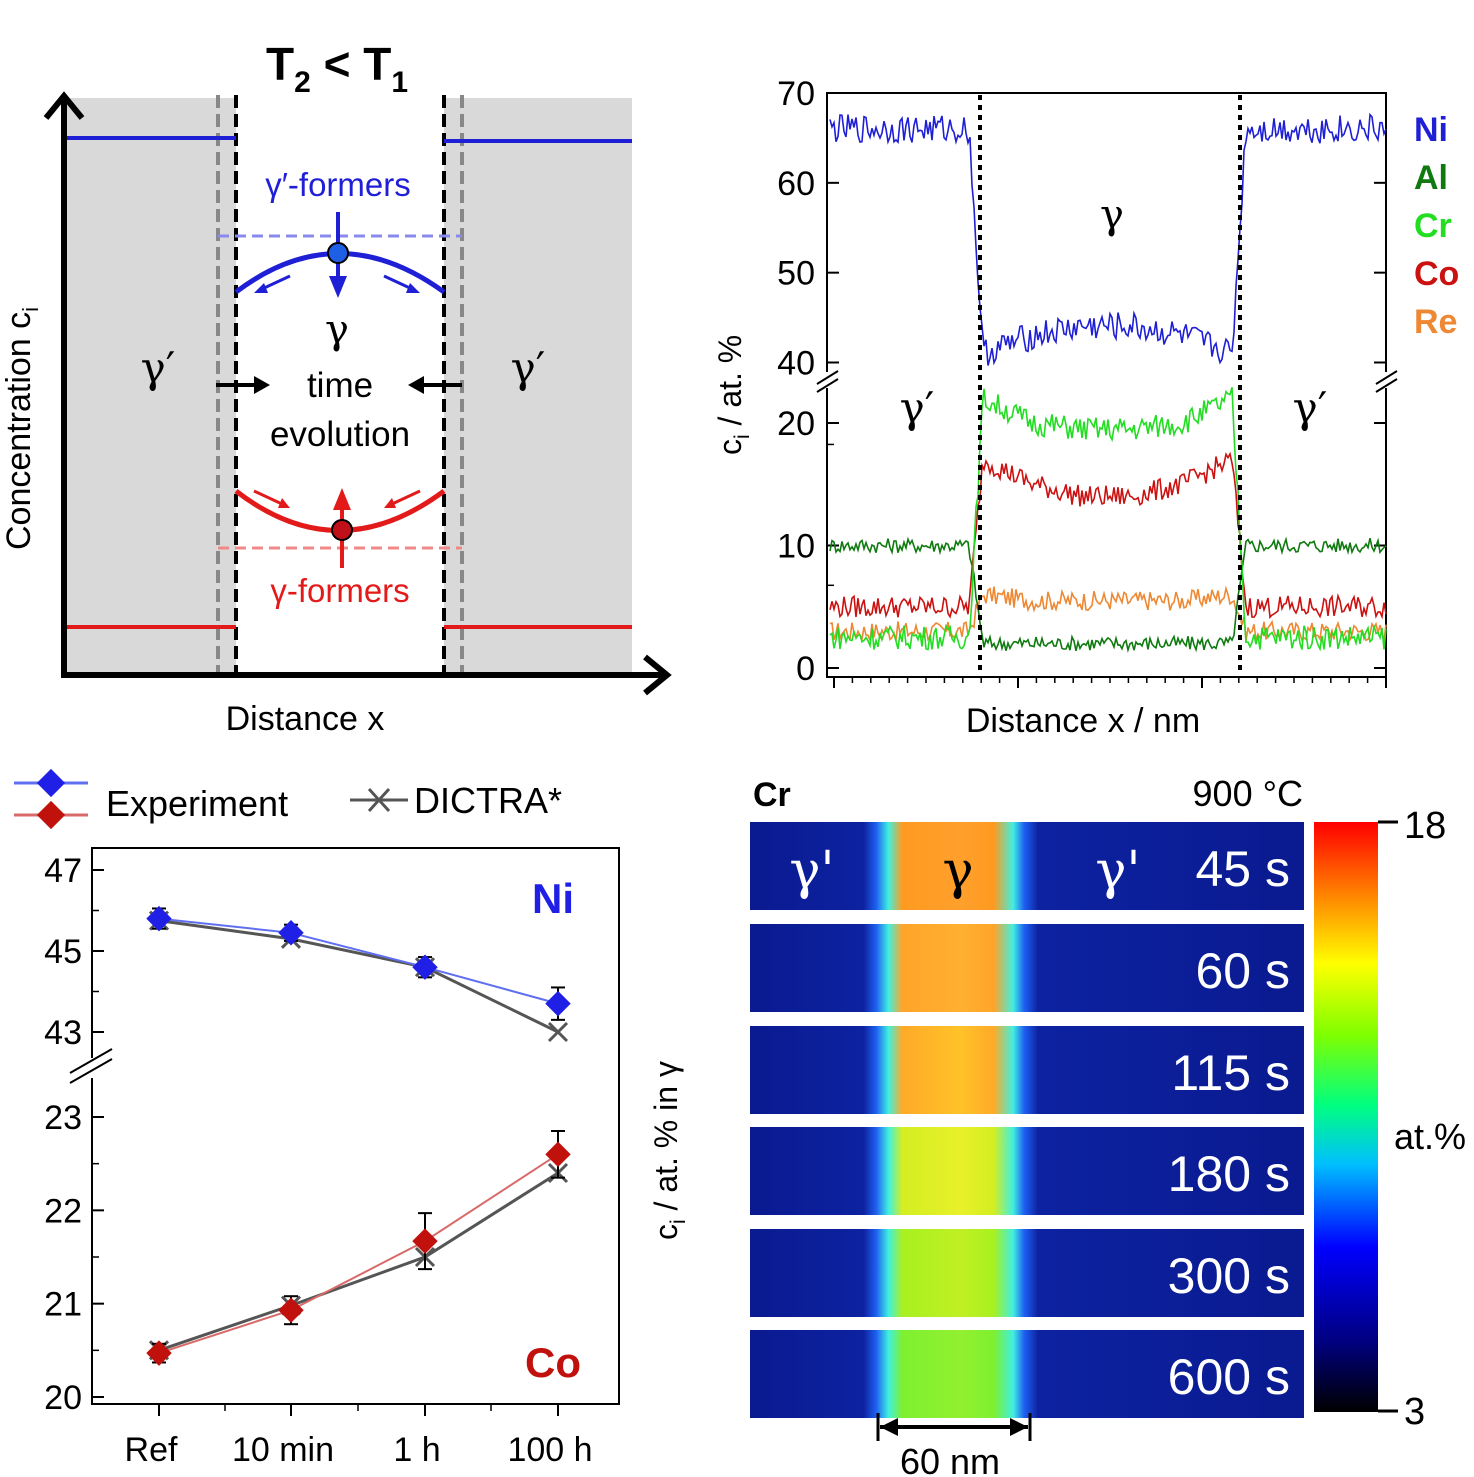 The image size is (1474, 1477). Describe the element at coordinates (1433, 226) in the screenshot. I see `legend-cr: Cr` at that location.